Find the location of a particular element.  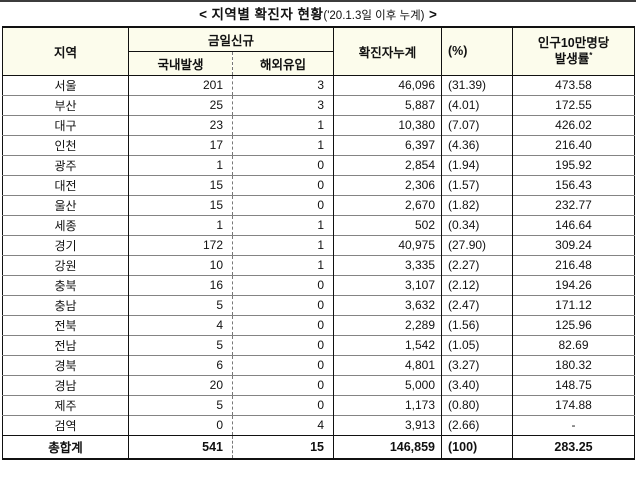

rate-cell: 156.43 is located at coordinates (573, 184).